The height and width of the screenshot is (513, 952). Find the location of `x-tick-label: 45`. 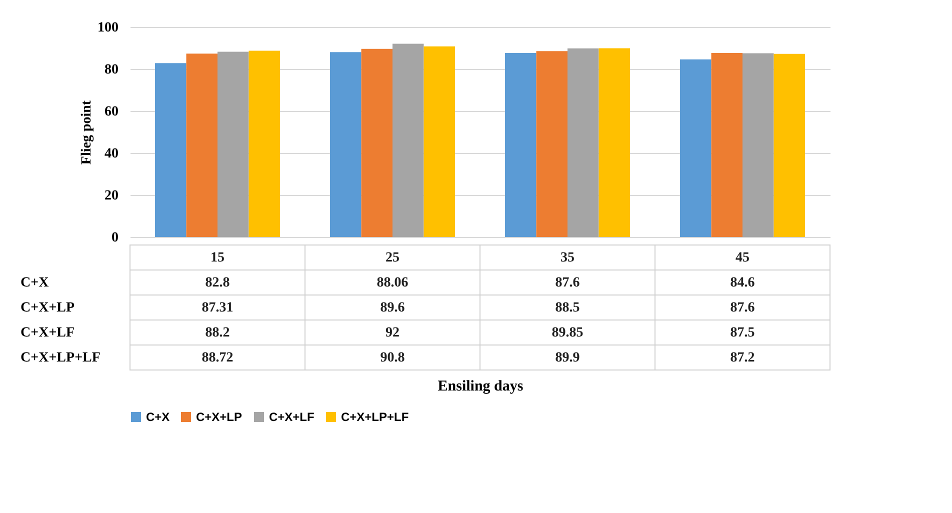

x-tick-label: 45 is located at coordinates (743, 258).